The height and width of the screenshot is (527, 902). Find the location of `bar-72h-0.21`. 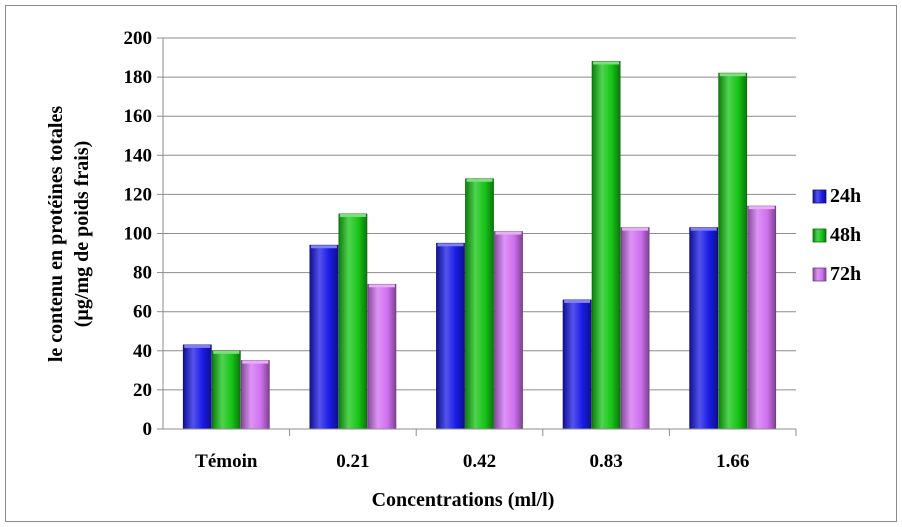

bar-72h-0.21 is located at coordinates (382, 356).